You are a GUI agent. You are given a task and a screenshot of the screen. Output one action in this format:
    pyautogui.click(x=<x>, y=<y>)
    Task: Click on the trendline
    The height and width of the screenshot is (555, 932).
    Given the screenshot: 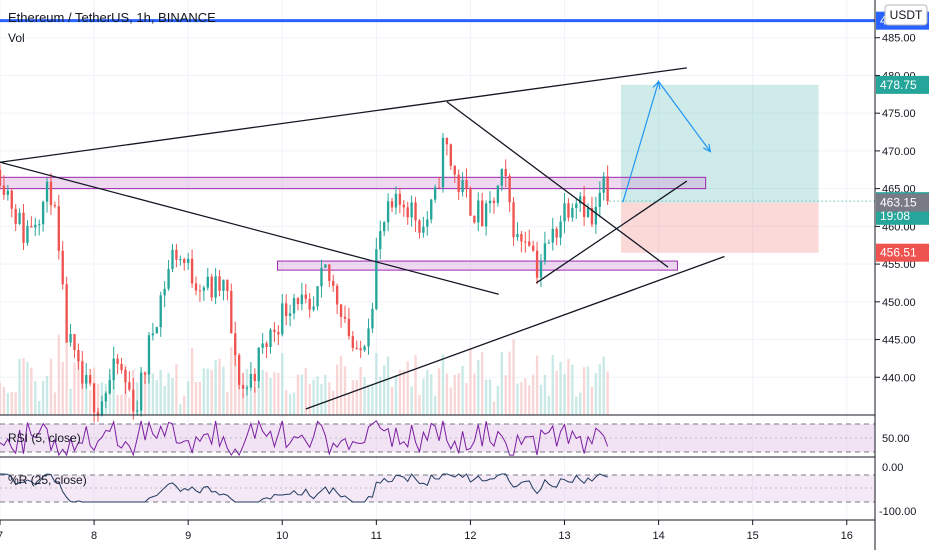 What is the action you would take?
    pyautogui.click(x=343, y=115)
    